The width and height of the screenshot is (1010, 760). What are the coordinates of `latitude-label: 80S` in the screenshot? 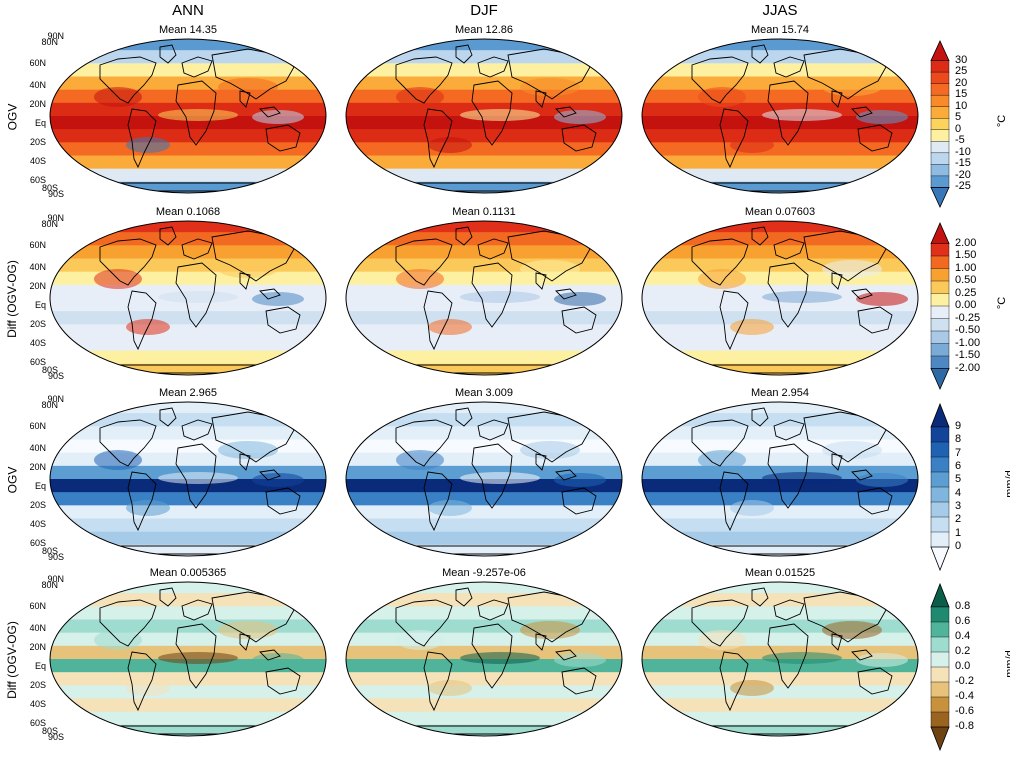 It's located at (49, 550).